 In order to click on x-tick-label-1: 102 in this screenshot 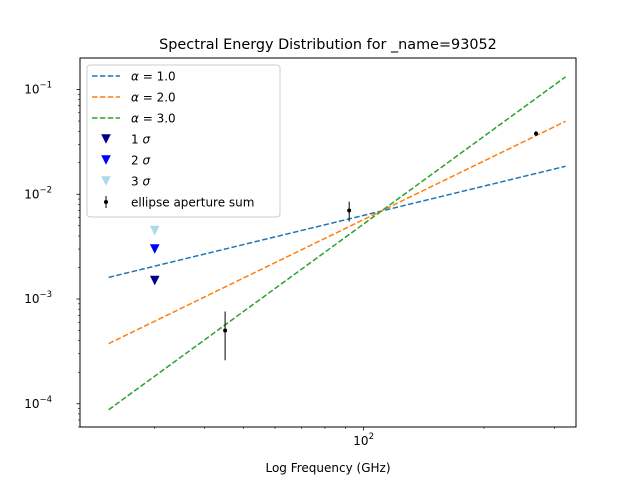, I will do `click(363, 440)`.